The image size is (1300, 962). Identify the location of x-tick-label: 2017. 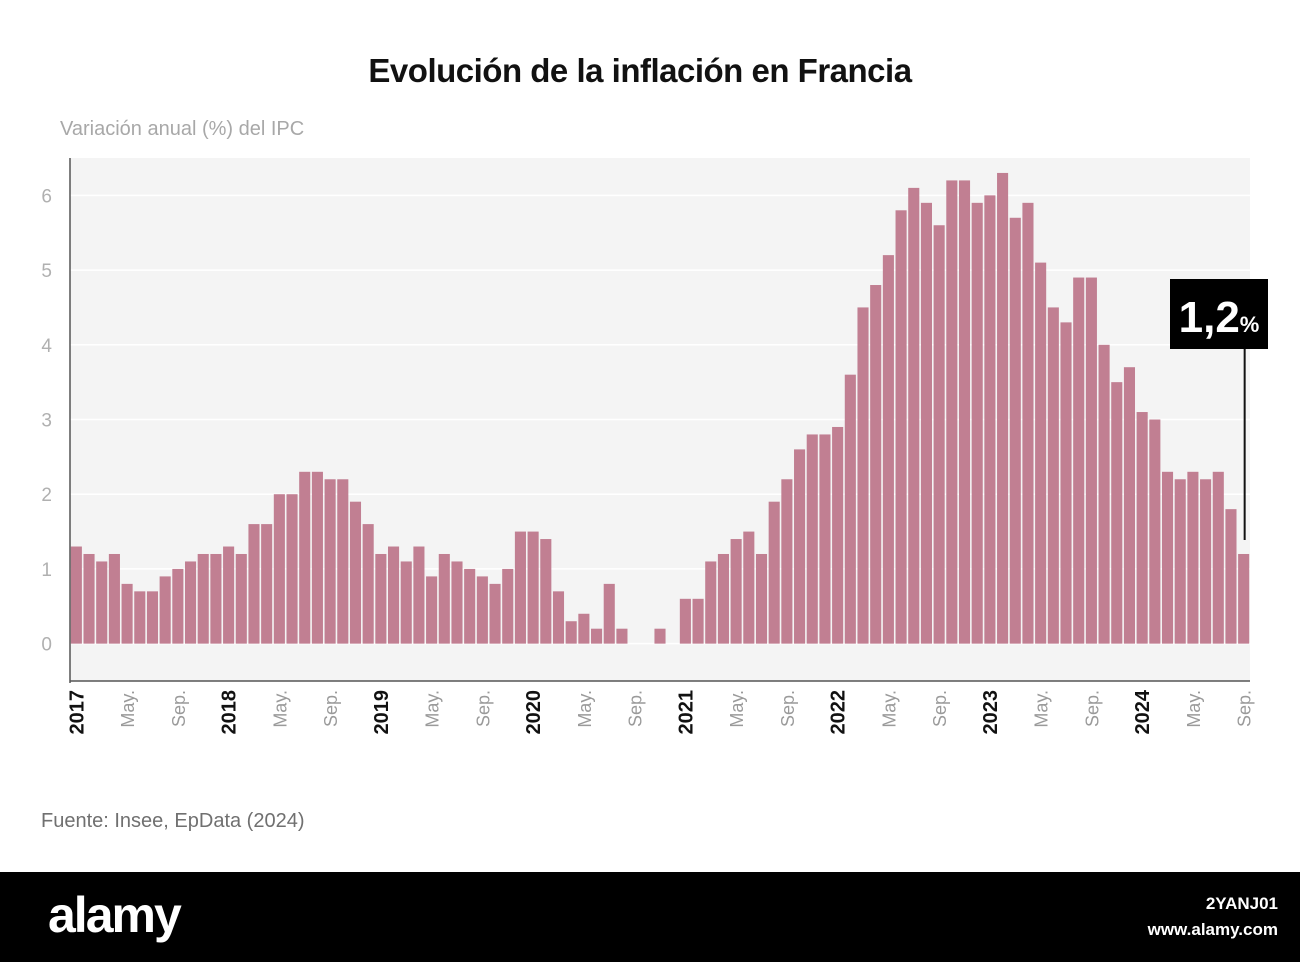
(77, 712).